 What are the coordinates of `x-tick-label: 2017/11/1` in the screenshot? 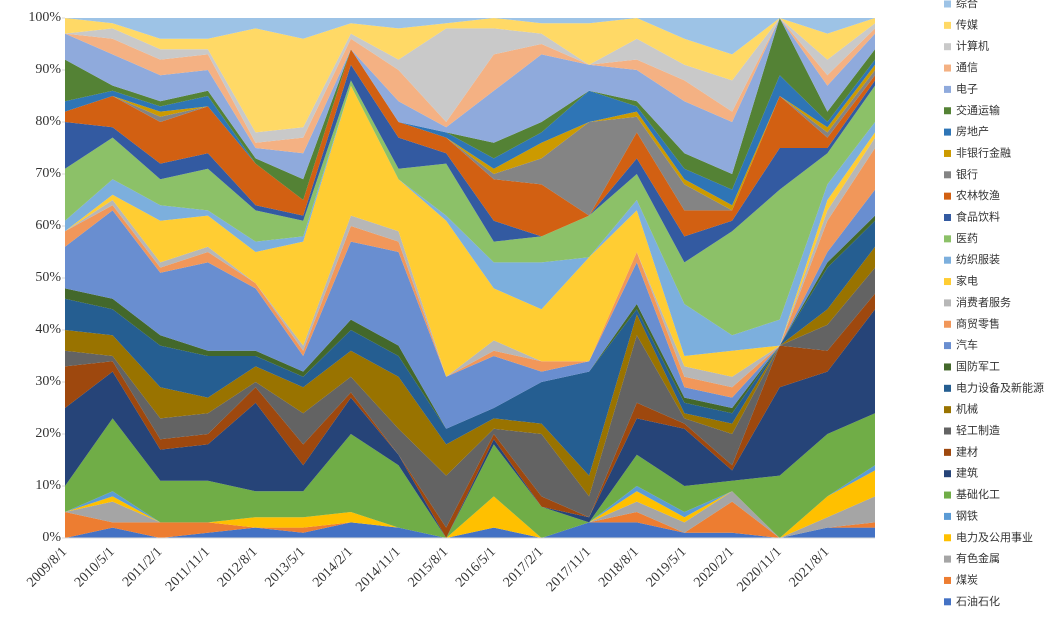 It's located at (569, 569).